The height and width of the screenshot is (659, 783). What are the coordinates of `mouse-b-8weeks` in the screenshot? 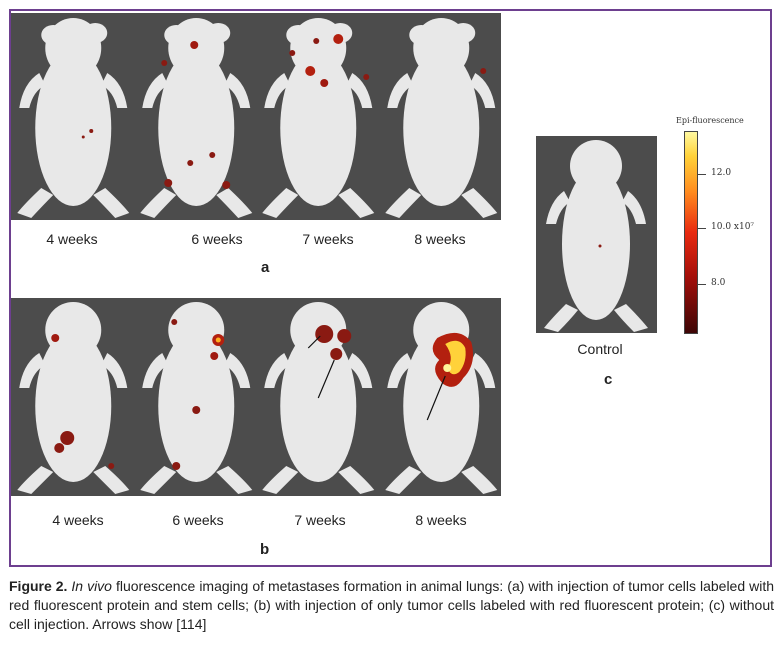 It's located at (440, 397).